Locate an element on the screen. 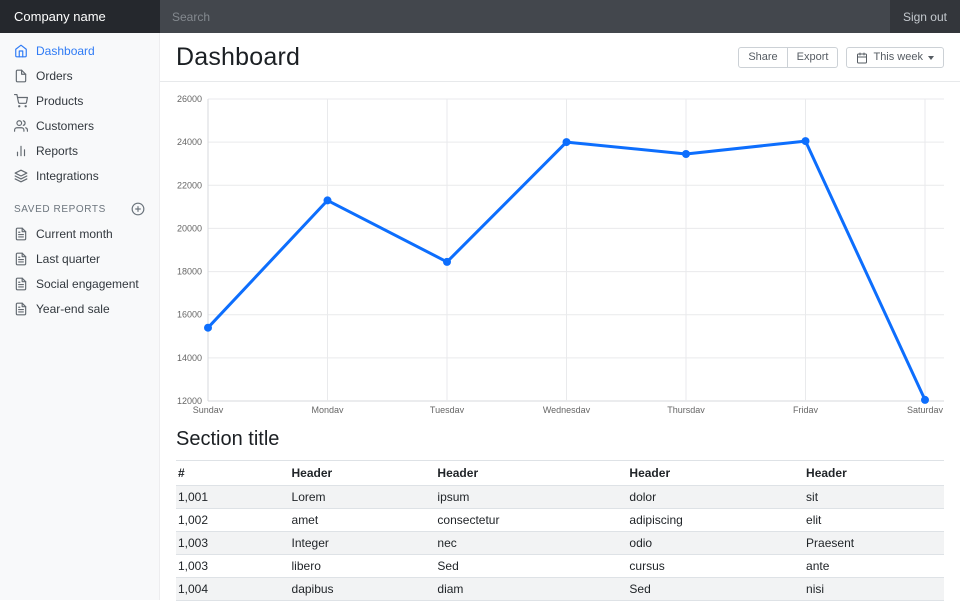  table-cell: 1,002 is located at coordinates (230, 520).